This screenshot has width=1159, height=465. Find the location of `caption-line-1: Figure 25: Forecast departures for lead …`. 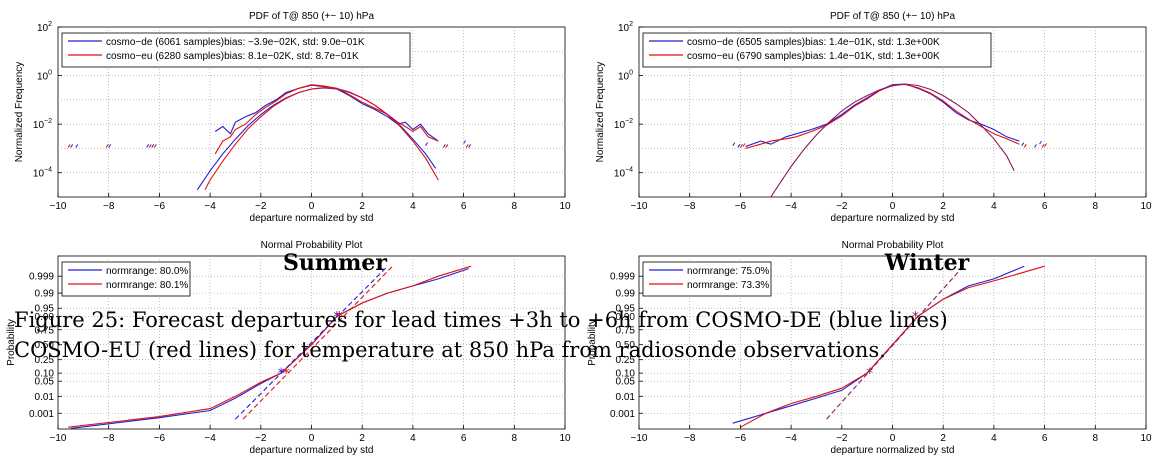

caption-line-1: Figure 25: Forecast departures for lead … is located at coordinates (481, 320).